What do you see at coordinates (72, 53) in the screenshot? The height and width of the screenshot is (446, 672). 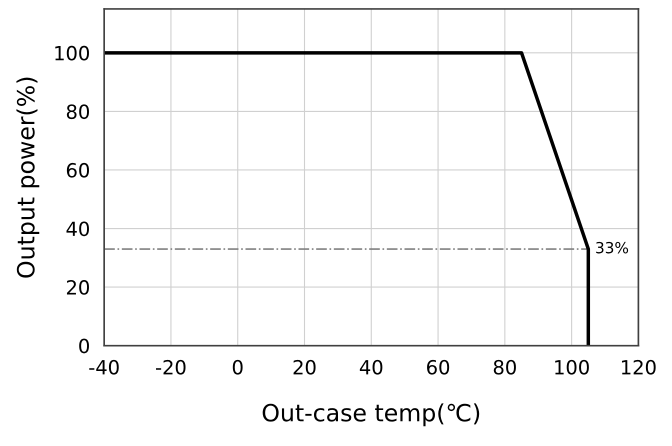 I see `y-tick-label: 100` at bounding box center [72, 53].